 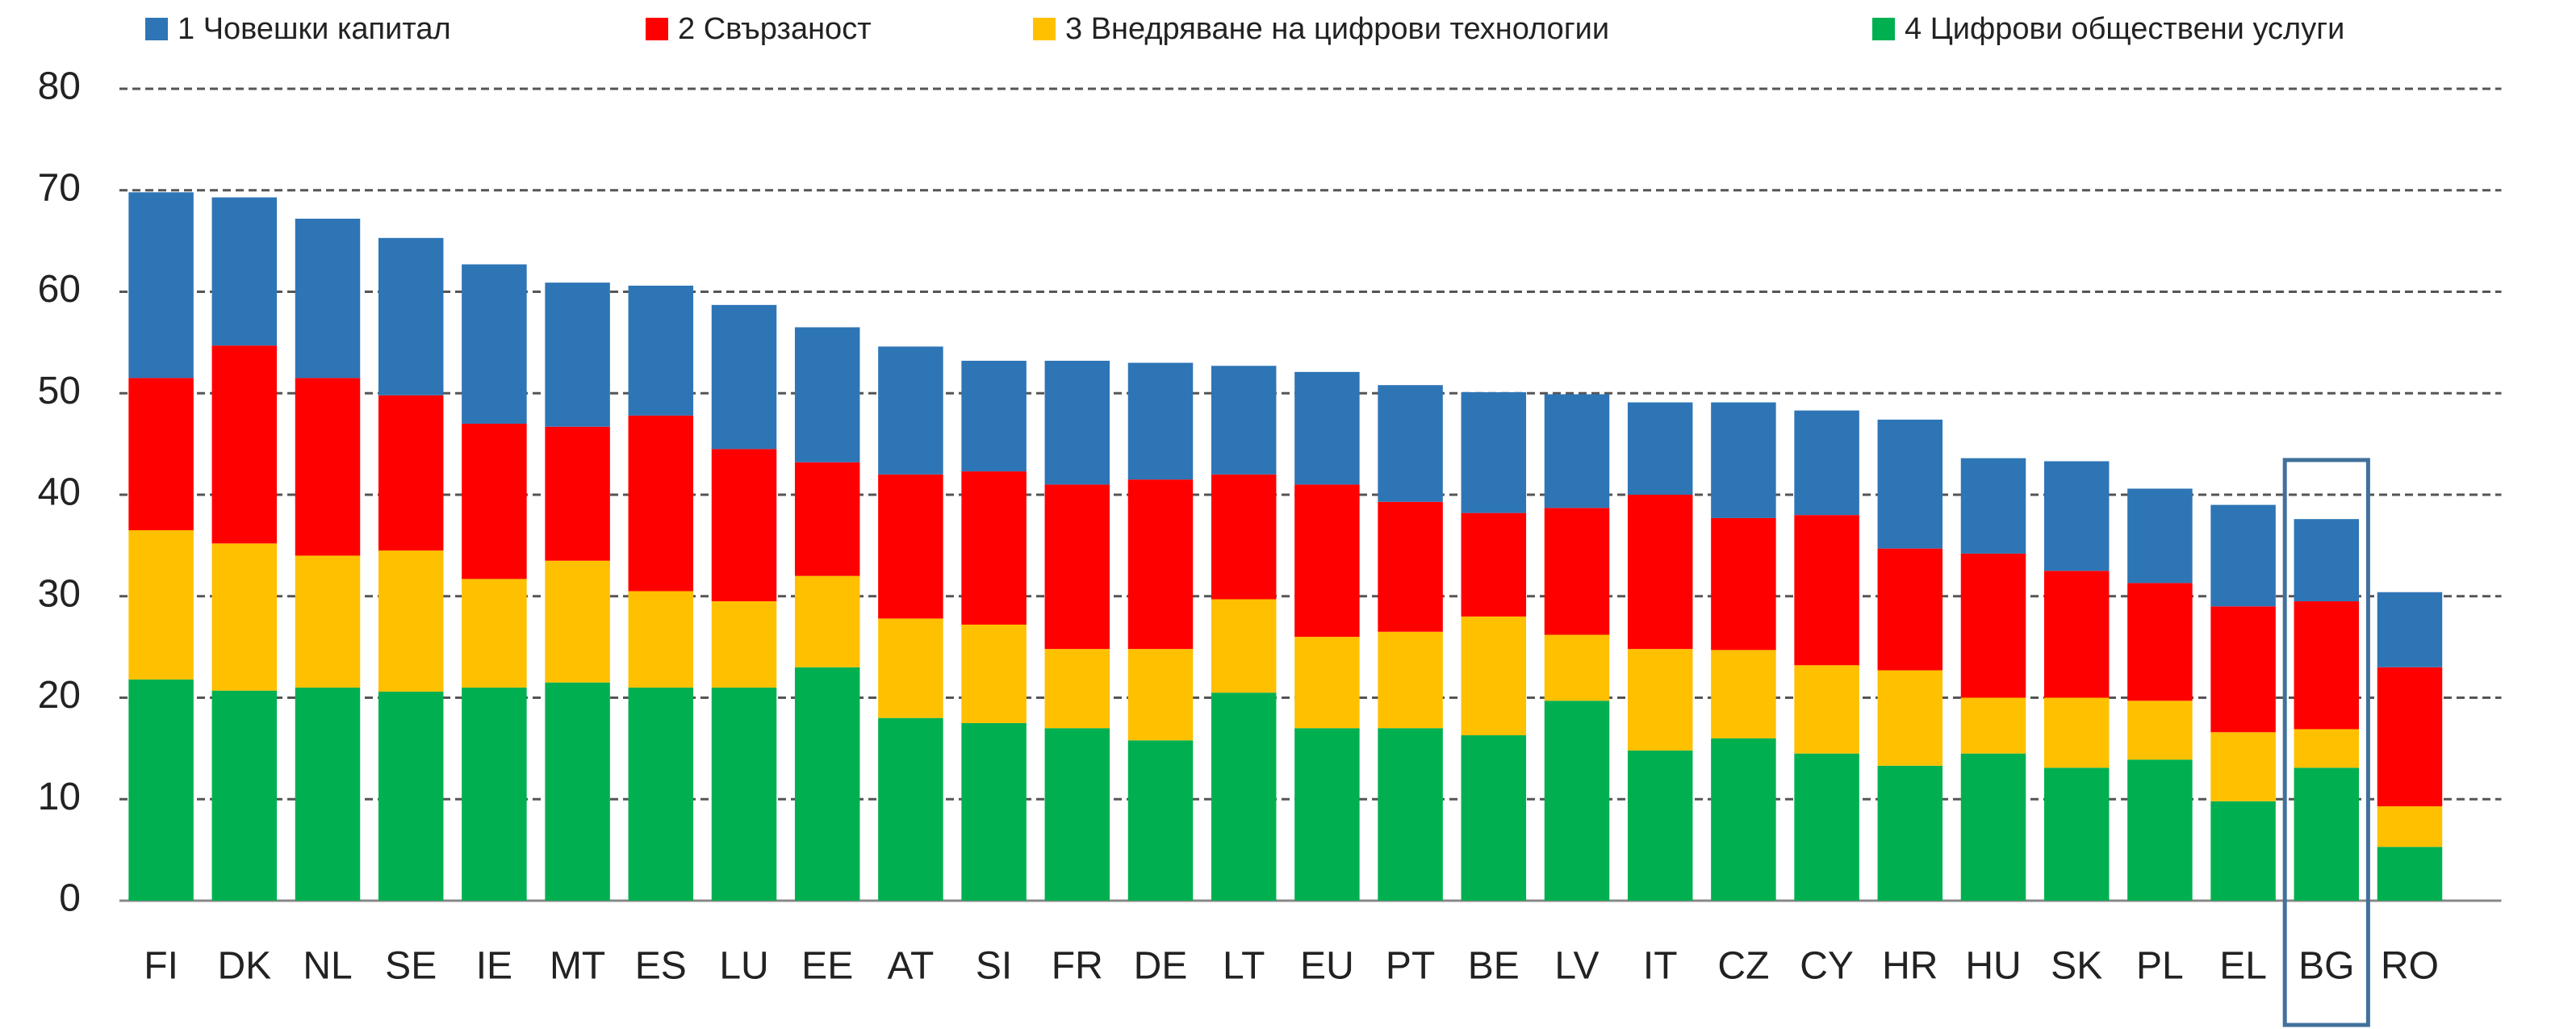 What do you see at coordinates (2076, 966) in the screenshot?
I see `x-tick-label: SK` at bounding box center [2076, 966].